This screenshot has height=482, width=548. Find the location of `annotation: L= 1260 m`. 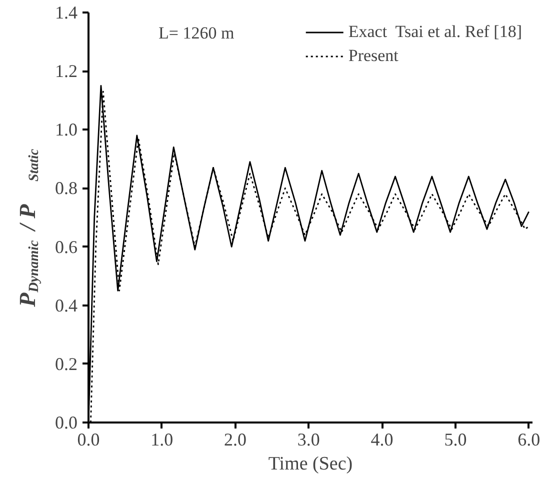

annotation: L= 1260 m is located at coordinates (196, 33).